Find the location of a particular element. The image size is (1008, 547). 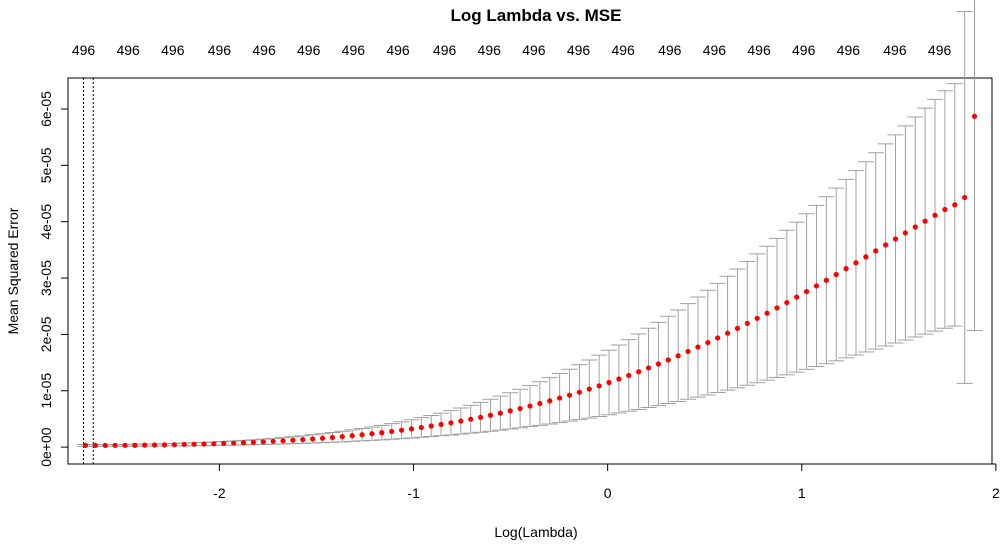

x-axis: -2 -1 0 1 2 is located at coordinates (606, 482).